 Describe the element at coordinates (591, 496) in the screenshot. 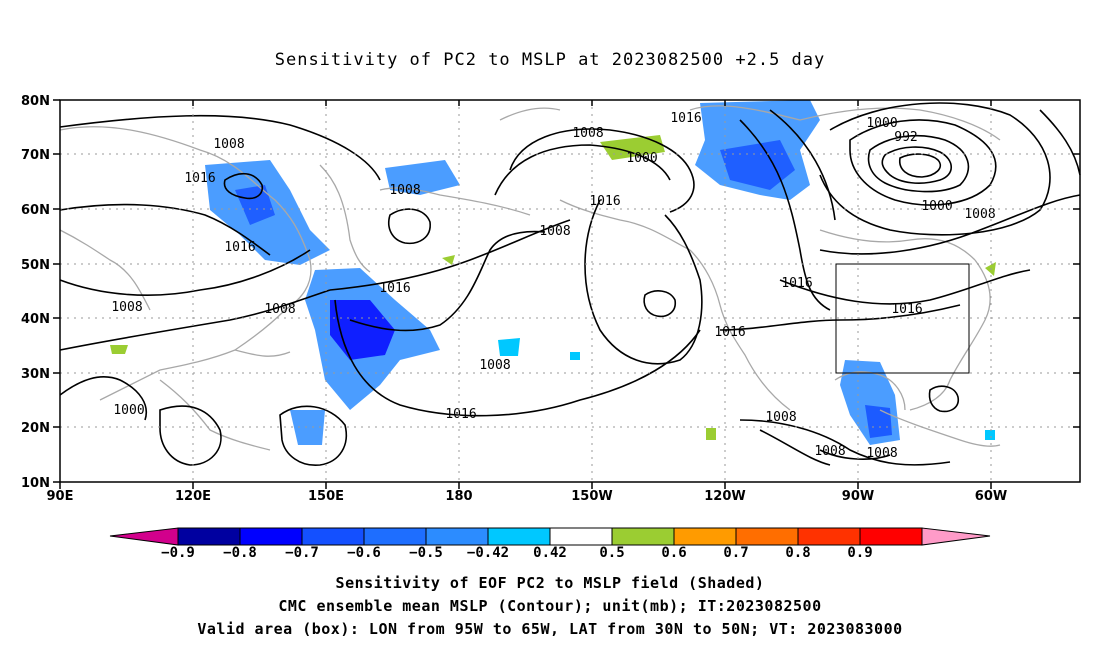

I see `lon-label: 150W` at that location.